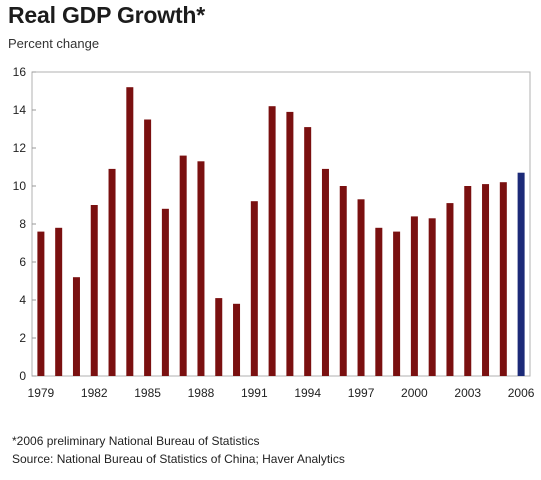 Image resolution: width=541 pixels, height=480 pixels. What do you see at coordinates (59, 301) in the screenshot?
I see `bar-1980` at bounding box center [59, 301].